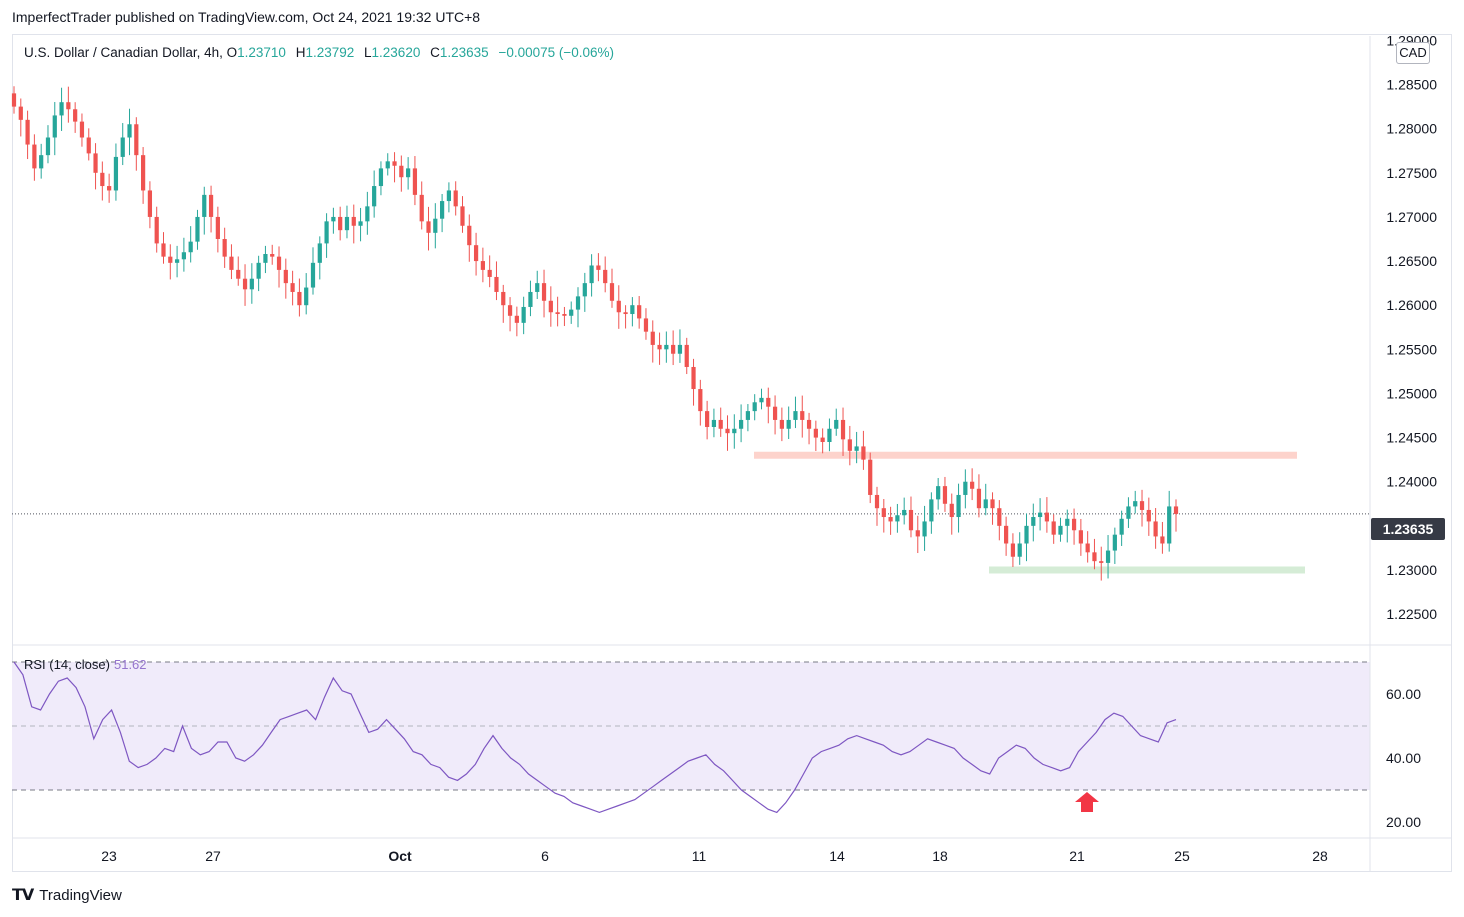  I want to click on close-value: 1.23635, so click(464, 52).